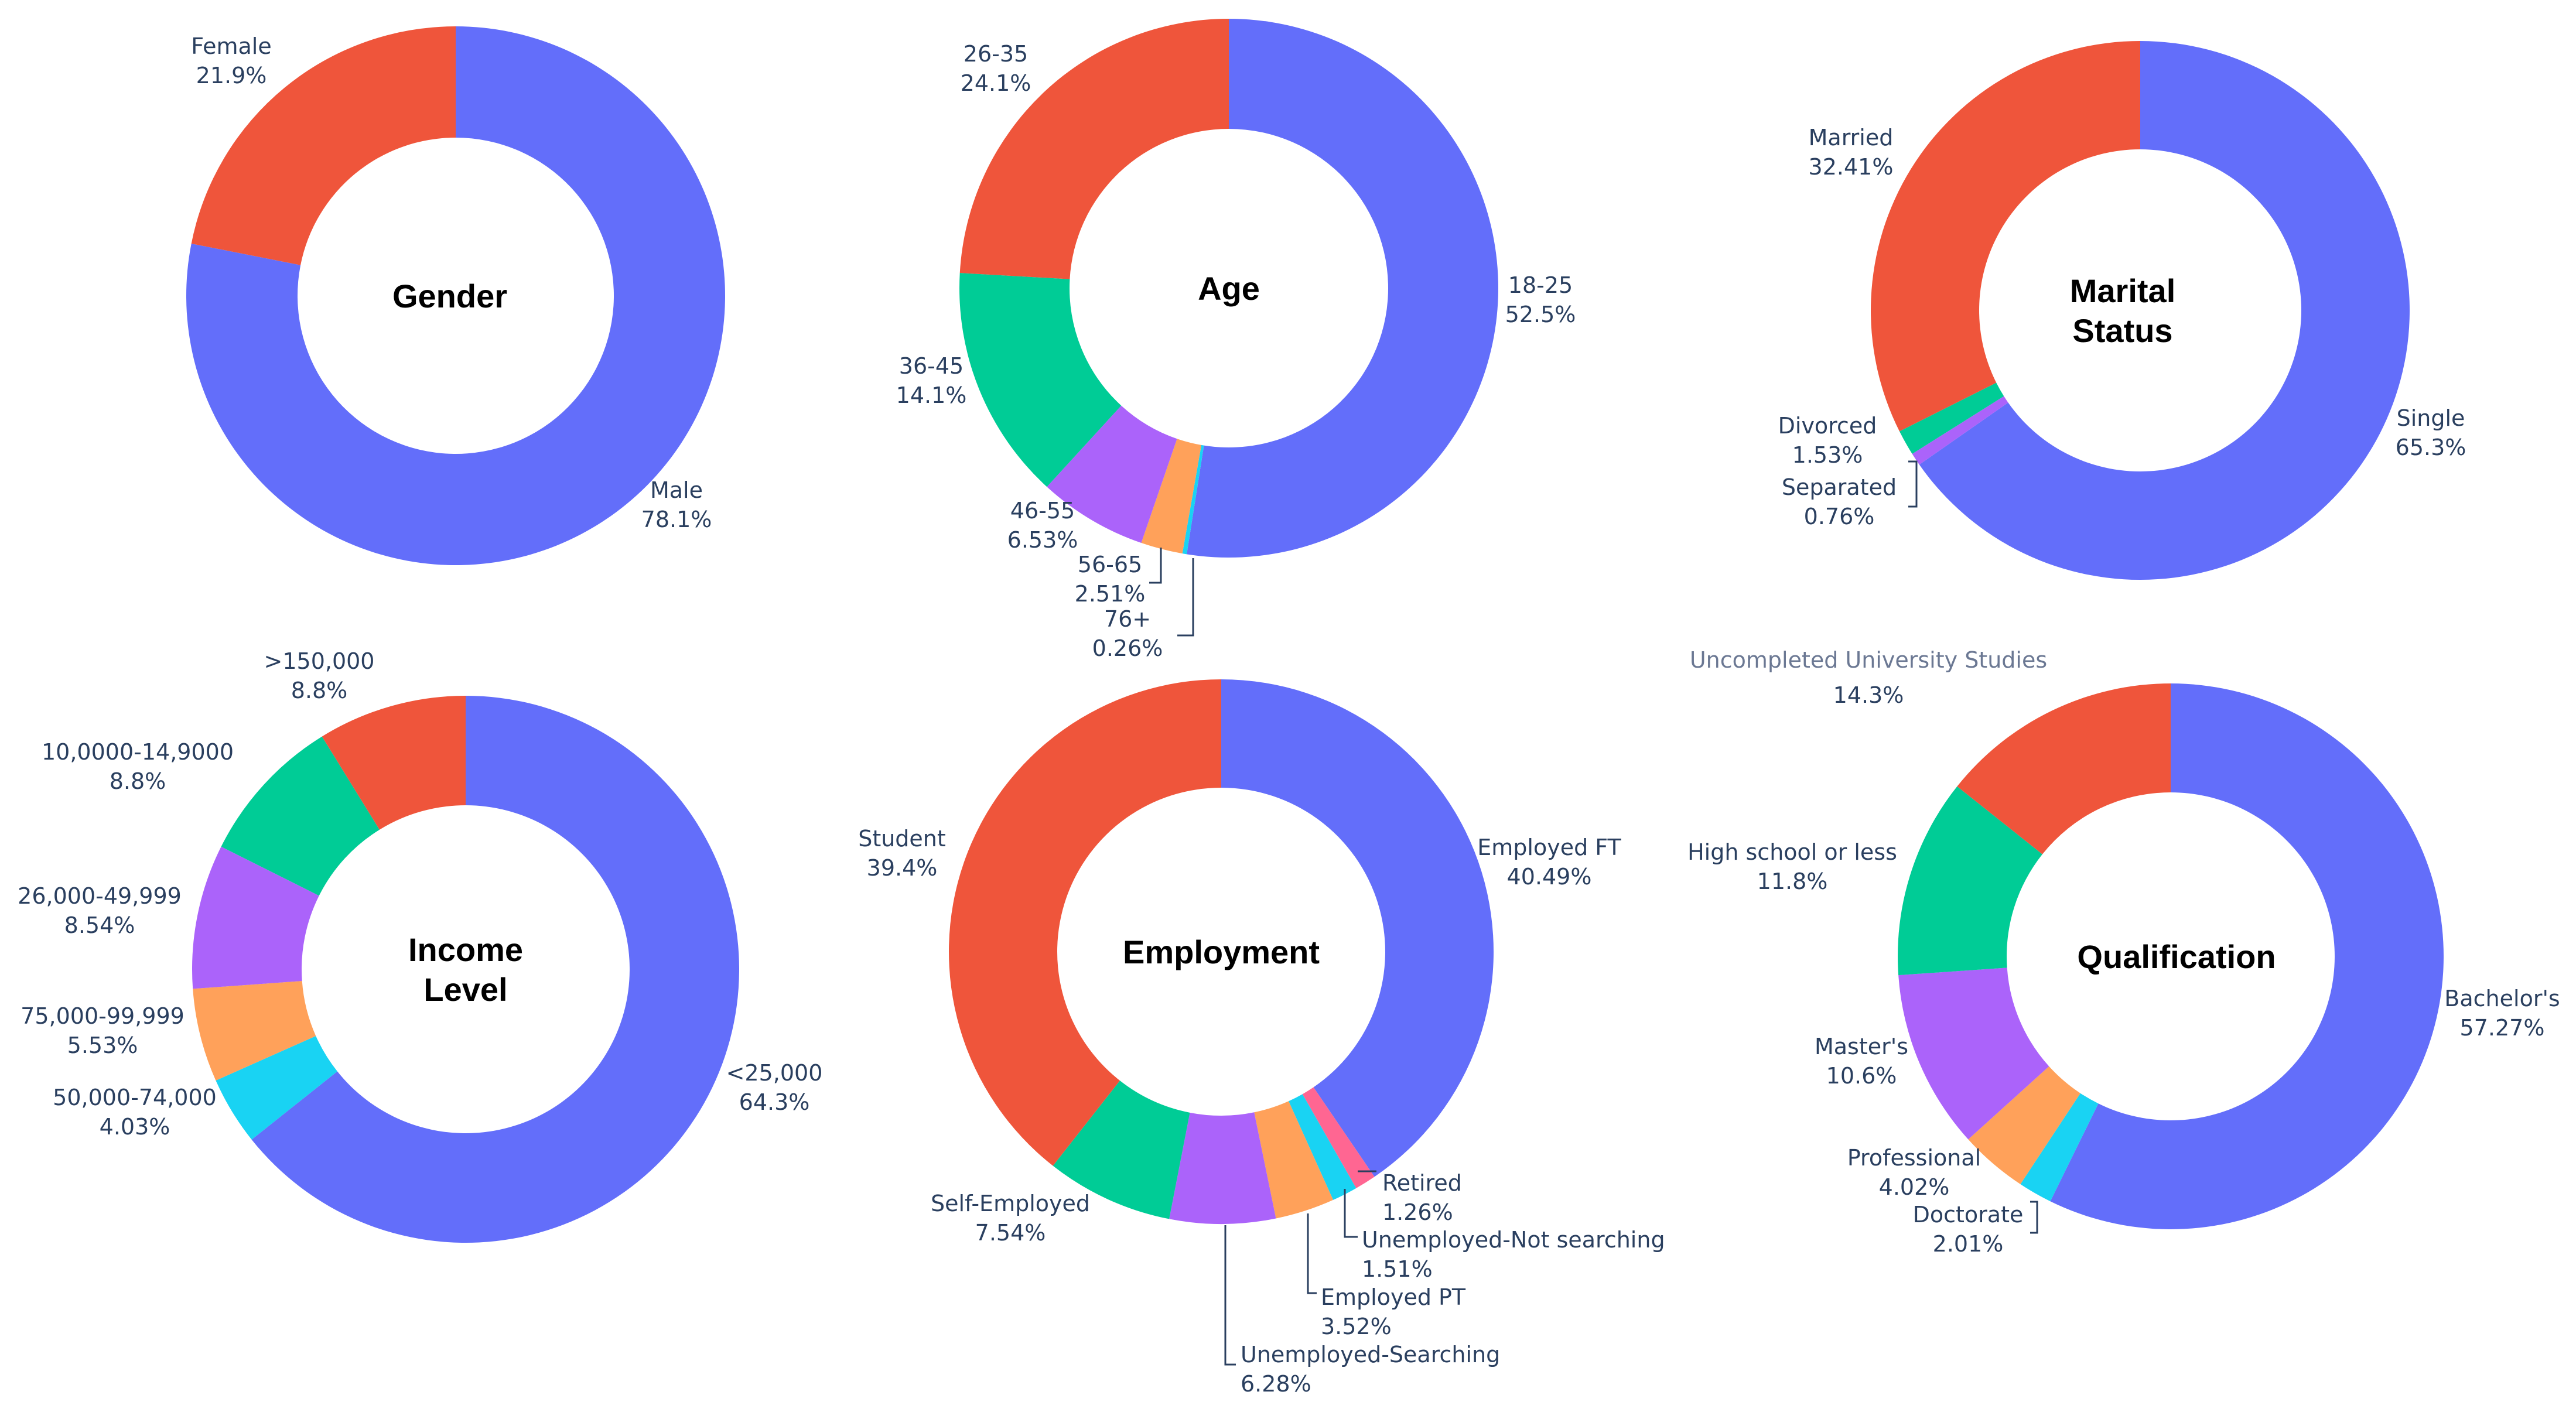 The height and width of the screenshot is (1412, 2576). Describe the element at coordinates (1394, 1311) in the screenshot. I see `employment-label-employed-pt: Employed PT 3.52%` at that location.